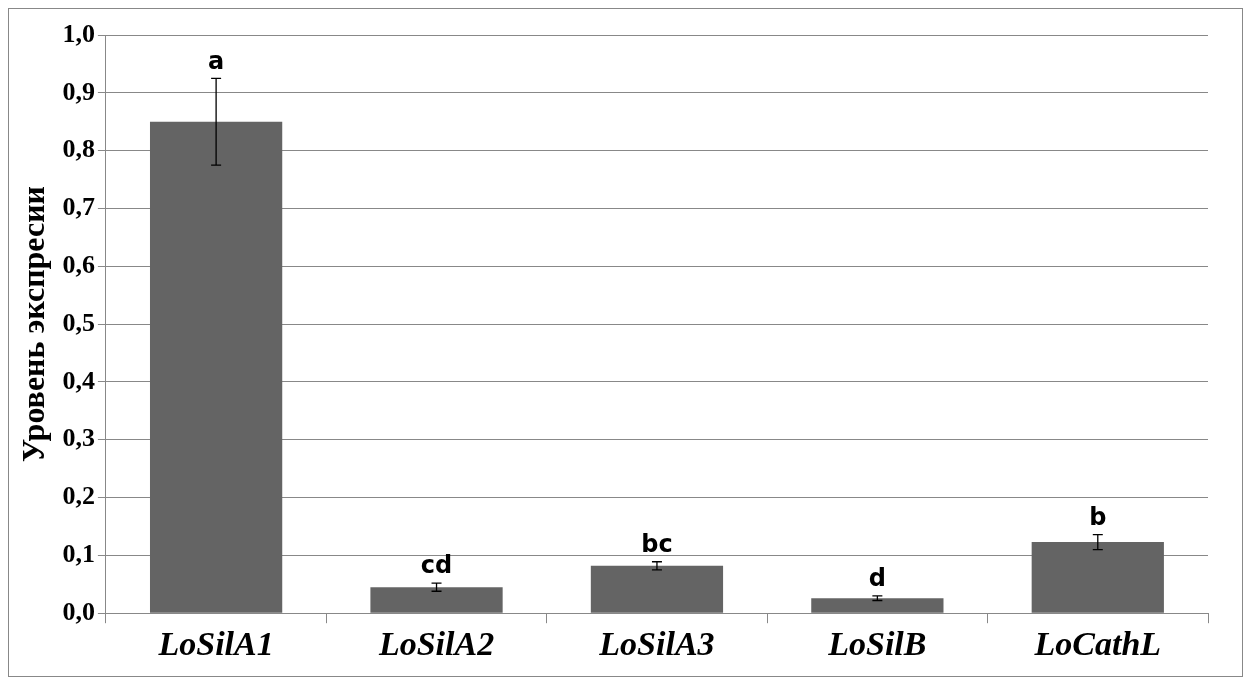 The width and height of the screenshot is (1253, 687). Describe the element at coordinates (78, 264) in the screenshot. I see `y-tick-label: 0,6` at that location.